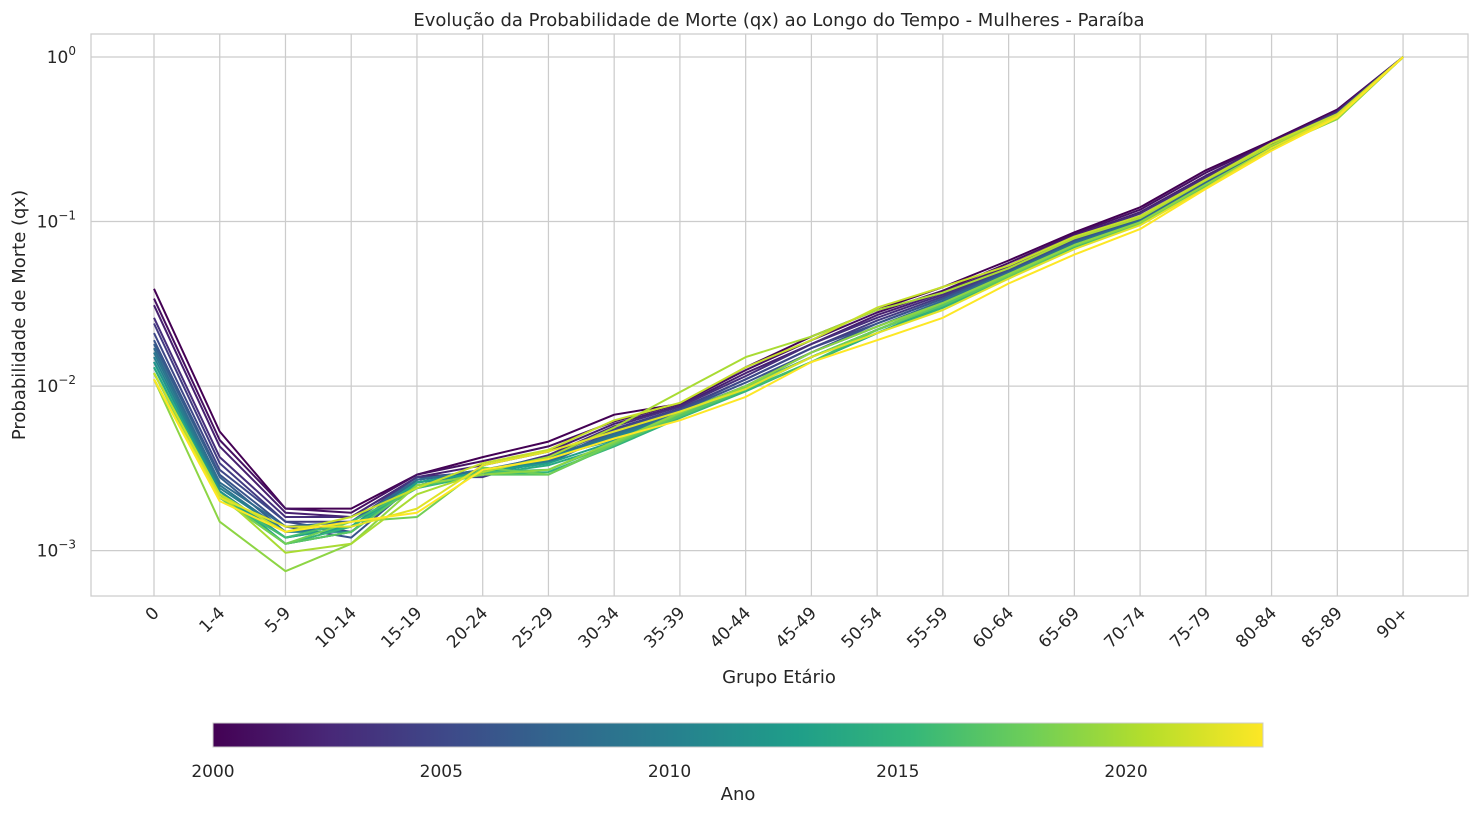 The height and width of the screenshot is (818, 1476). Describe the element at coordinates (1190, 627) in the screenshot. I see `x-tick-label: 75-79` at that location.